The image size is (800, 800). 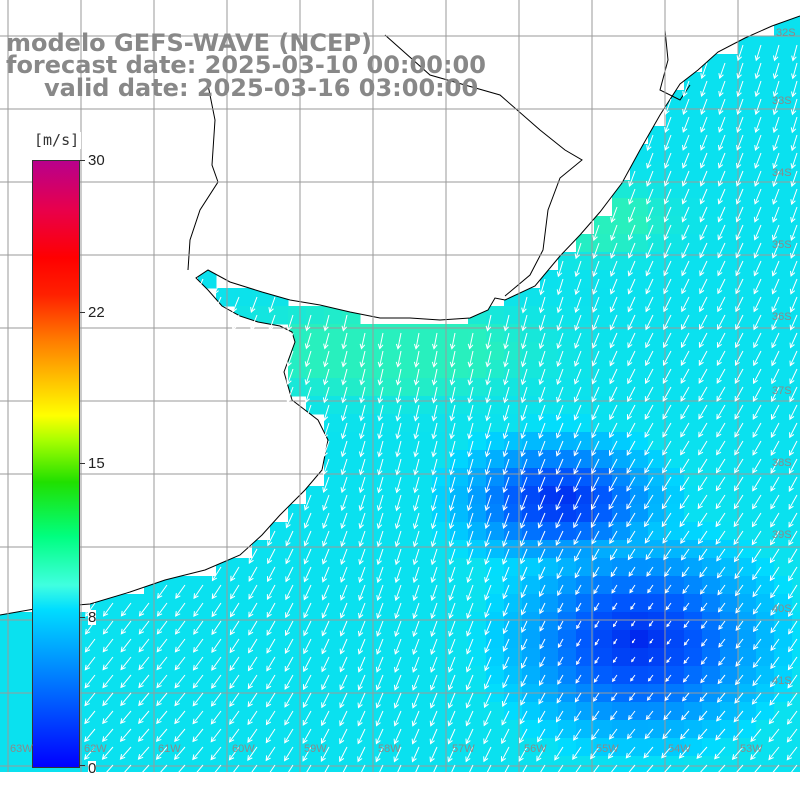 I want to click on wind-speed-colorbar, so click(x=56, y=464).